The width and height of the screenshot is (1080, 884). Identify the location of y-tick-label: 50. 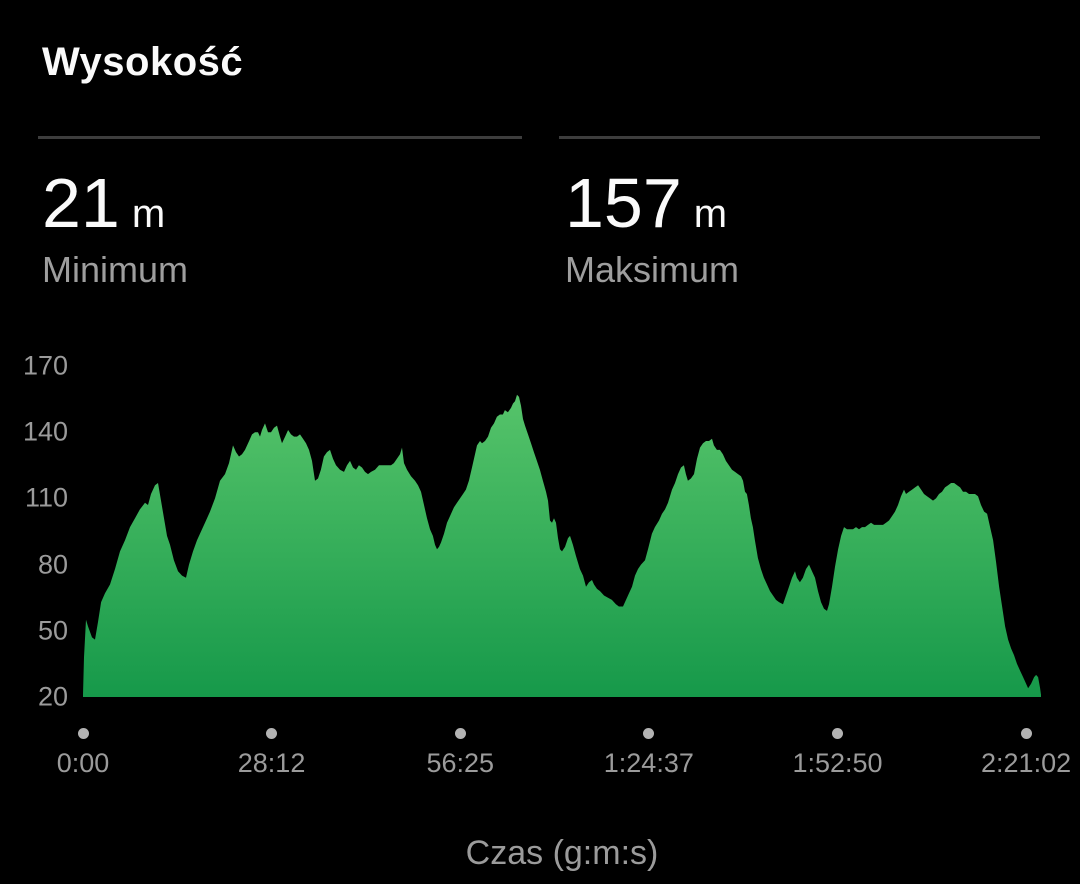
(52, 630).